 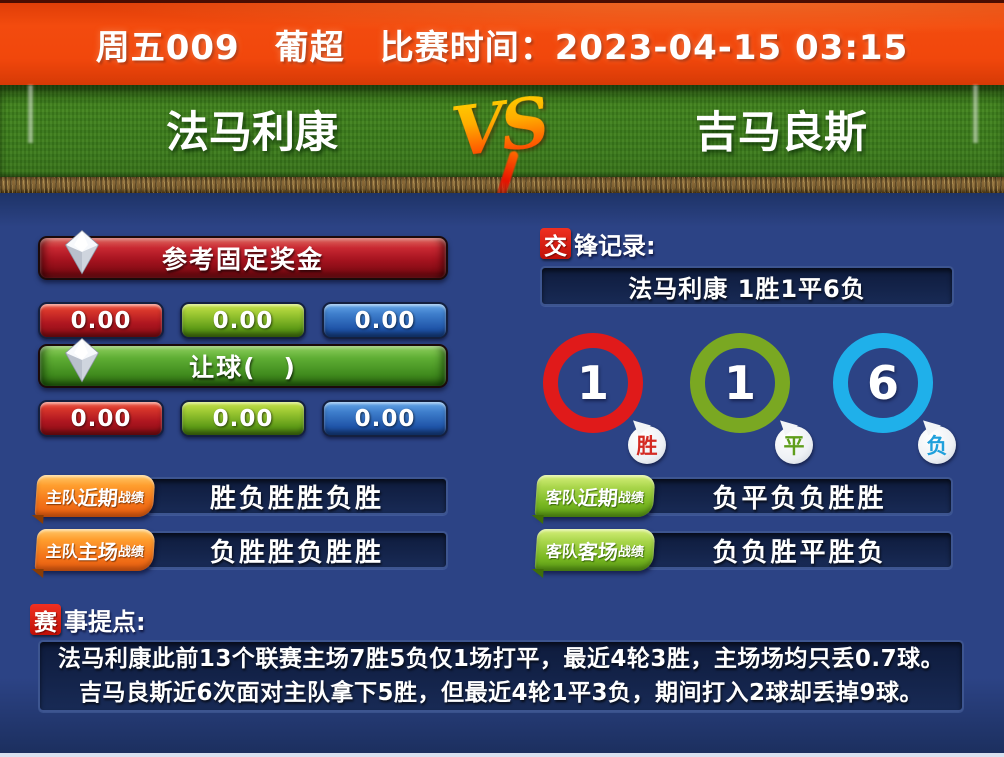 I want to click on header-bar: 周五009 葡超 比赛时间：2023-04-15 03:15, so click(x=502, y=42).